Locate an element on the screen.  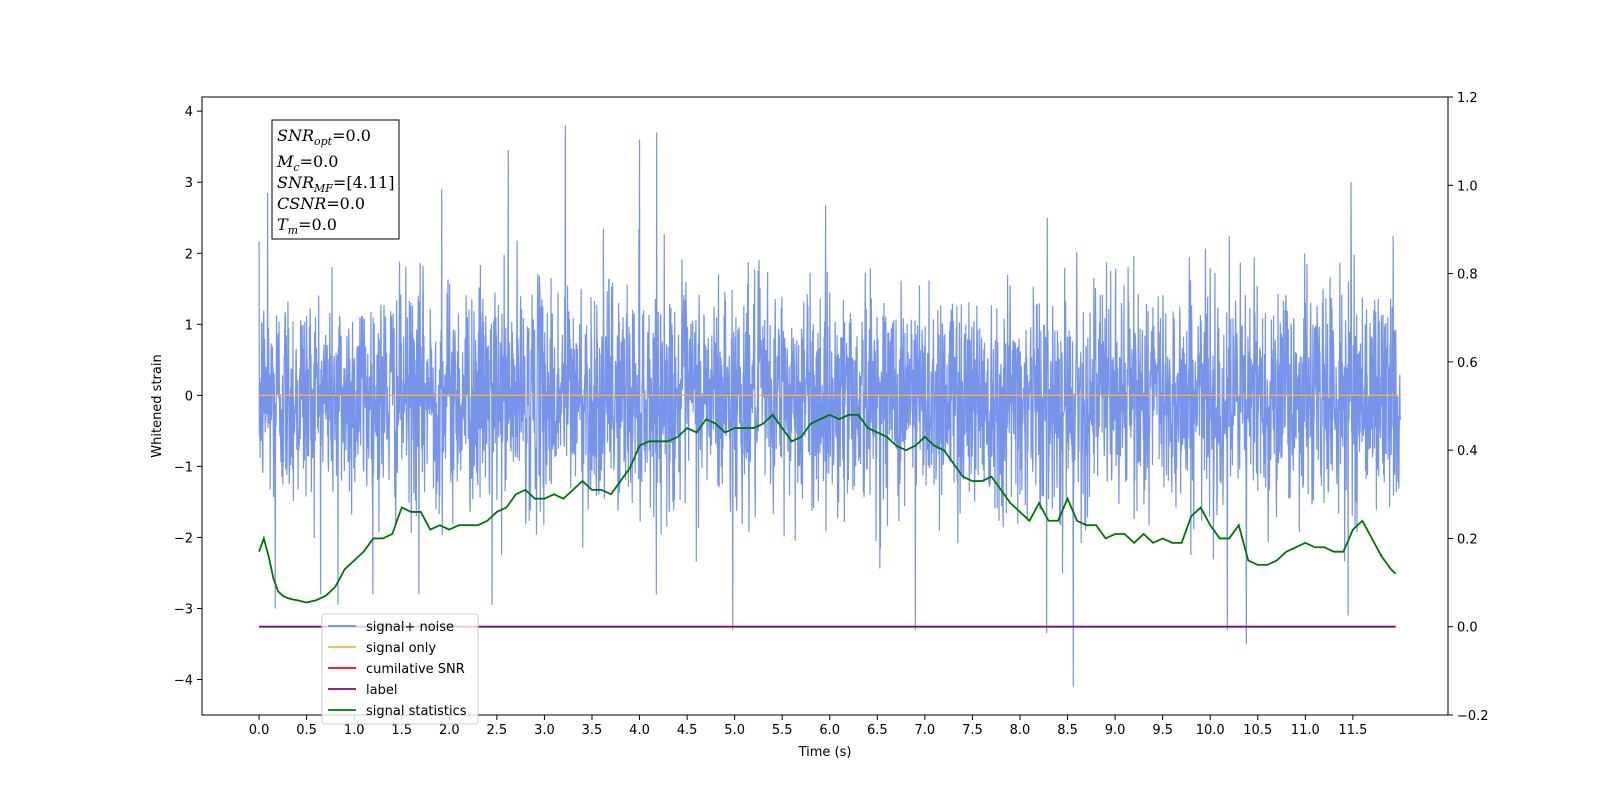
y-tick-label: −4 is located at coordinates (183, 680).